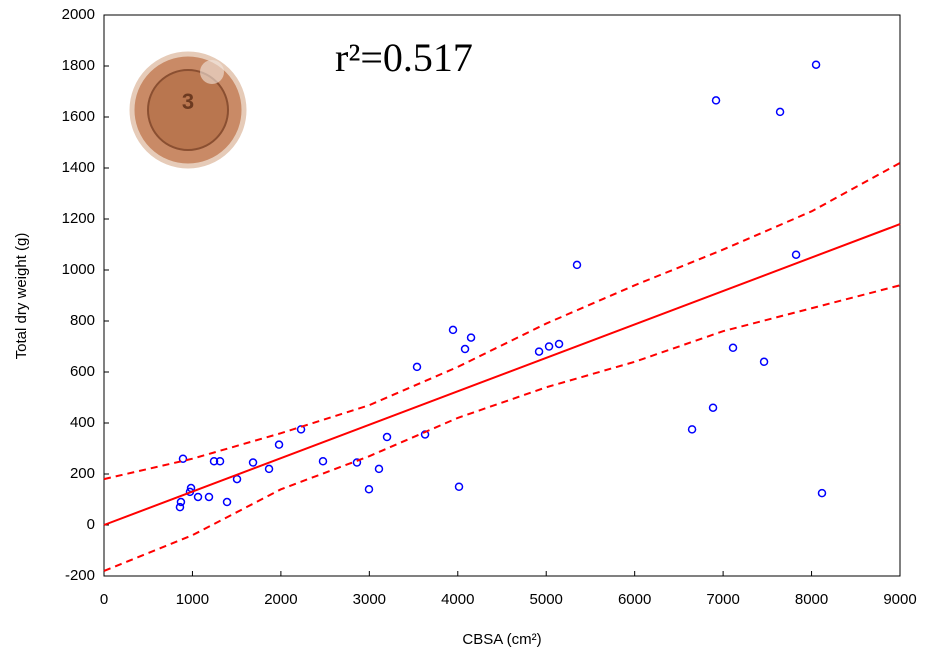 This screenshot has height=653, width=926. What do you see at coordinates (457, 599) in the screenshot?
I see `x-tick-label: 4000` at bounding box center [457, 599].